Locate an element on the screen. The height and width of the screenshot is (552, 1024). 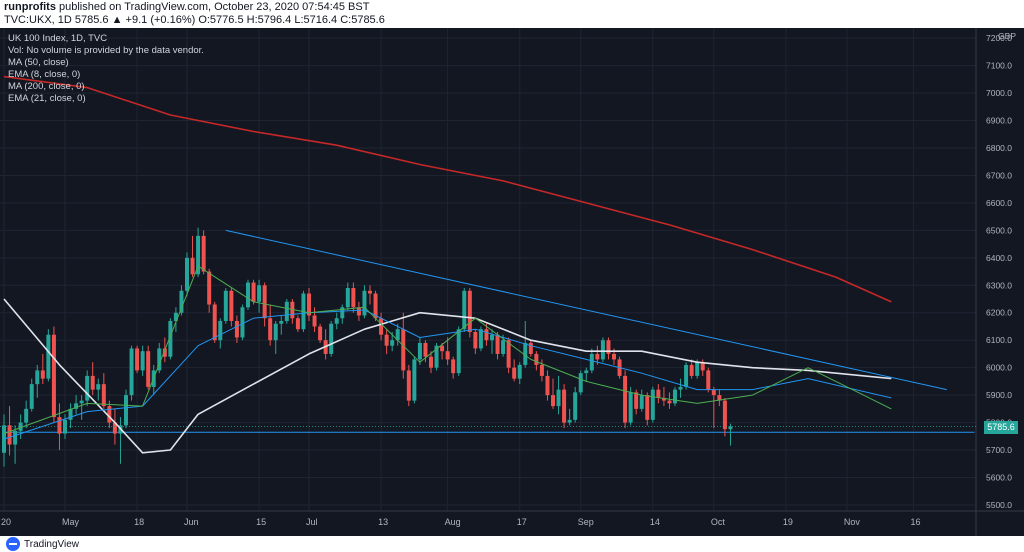
price-tick-label: 5600.0 is located at coordinates (999, 478).